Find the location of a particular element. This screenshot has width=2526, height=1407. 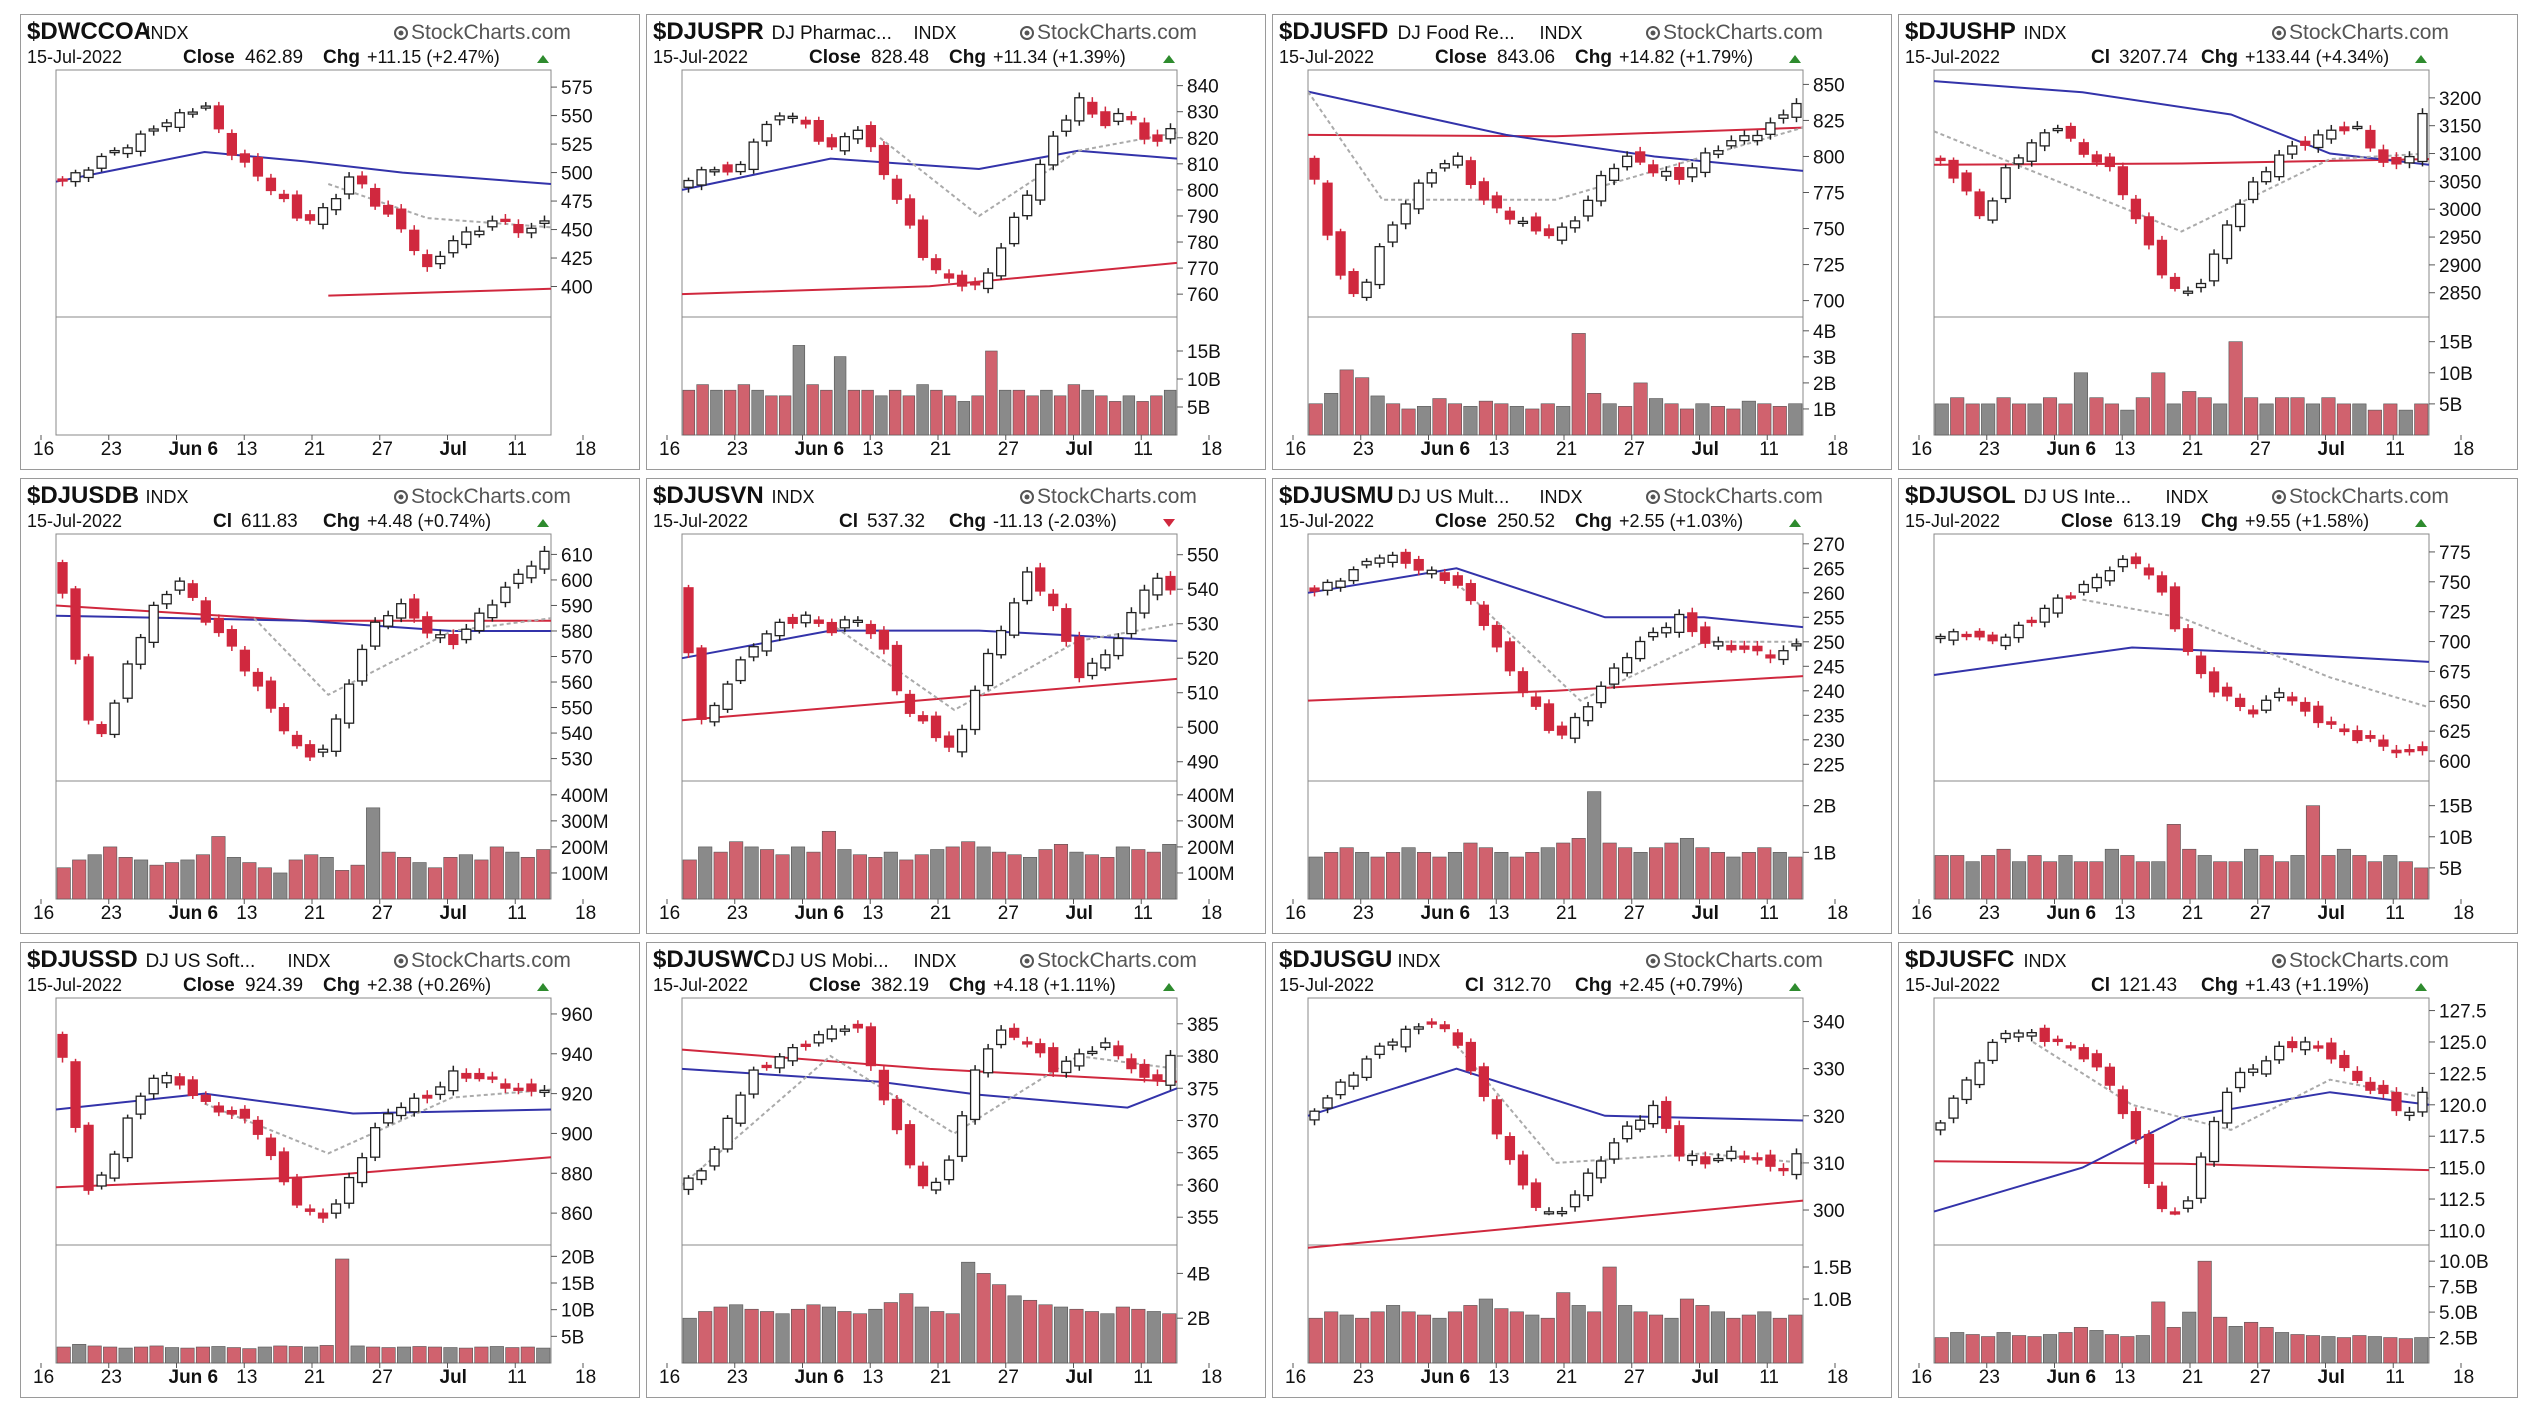

price-tick-label: 122.5 is located at coordinates (2463, 1074).